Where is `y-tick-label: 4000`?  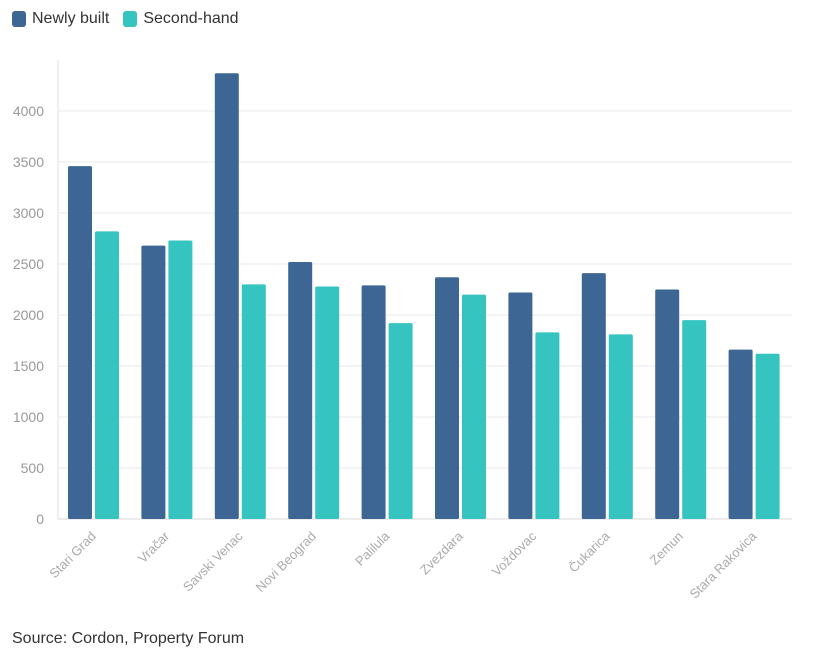 y-tick-label: 4000 is located at coordinates (28, 111).